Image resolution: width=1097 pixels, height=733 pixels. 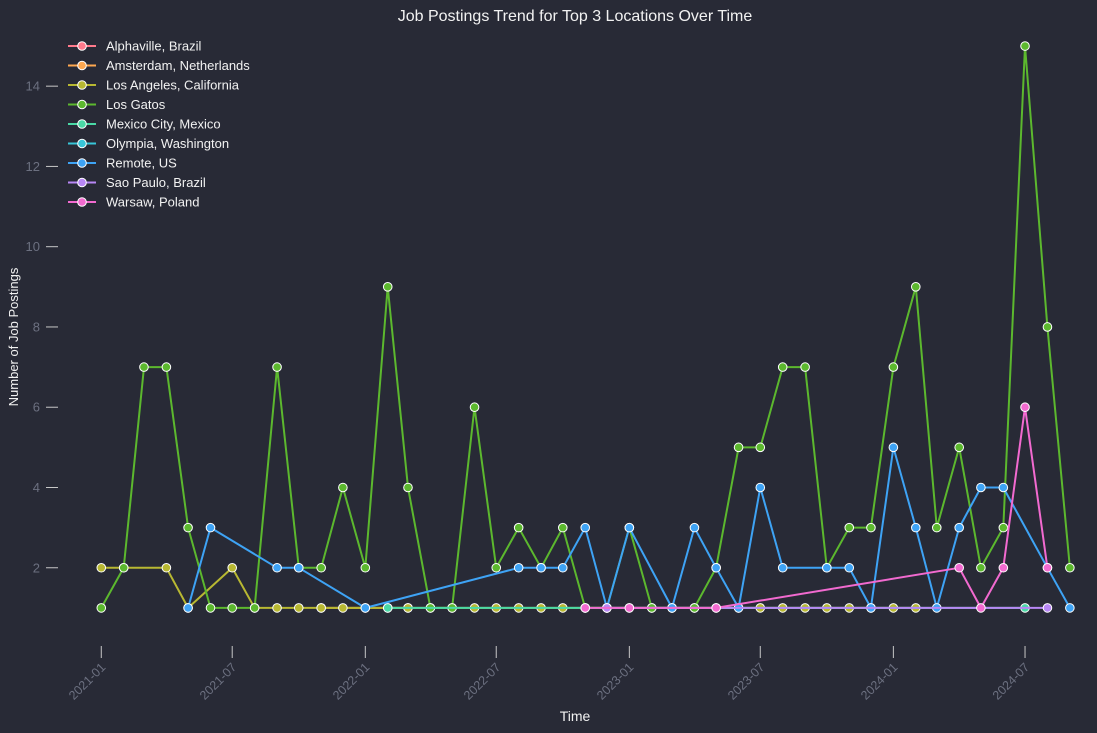 I want to click on x-tick-label: 2022-07, so click(x=482, y=681).